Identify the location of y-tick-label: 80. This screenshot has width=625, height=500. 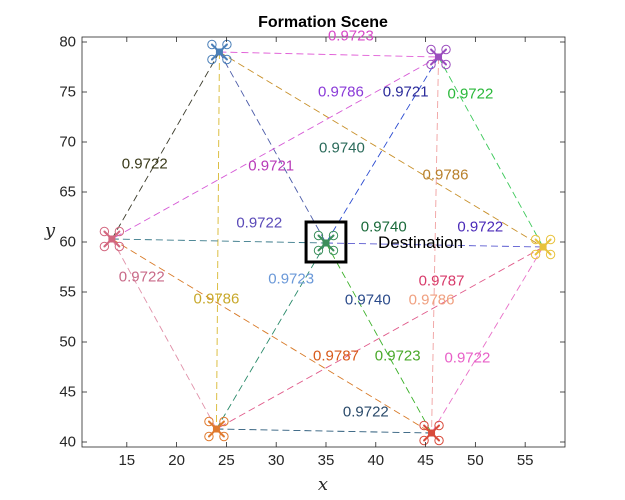
(67, 42).